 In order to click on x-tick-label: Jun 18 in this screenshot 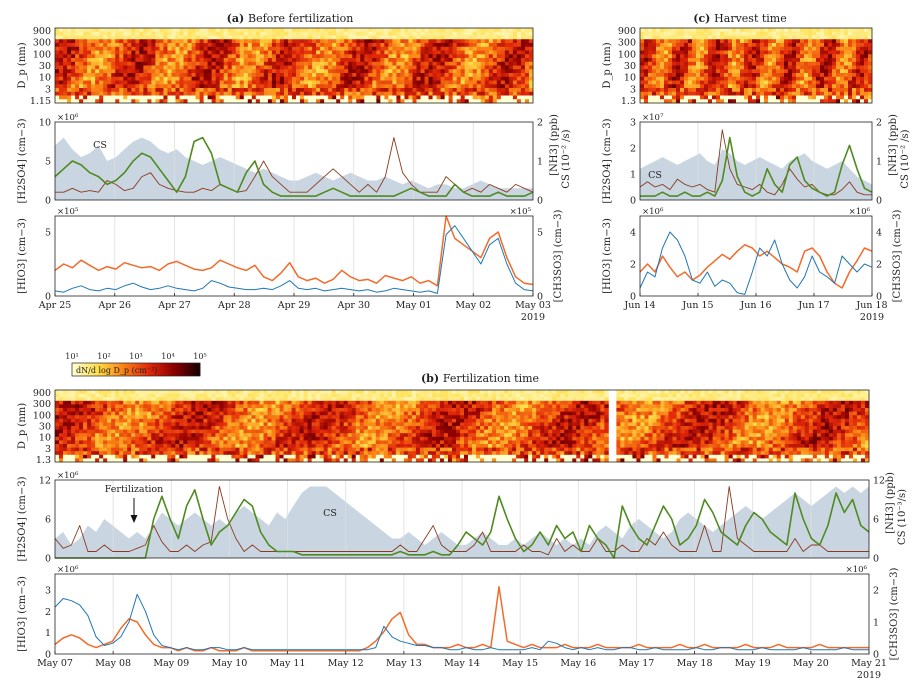, I will do `click(871, 305)`.